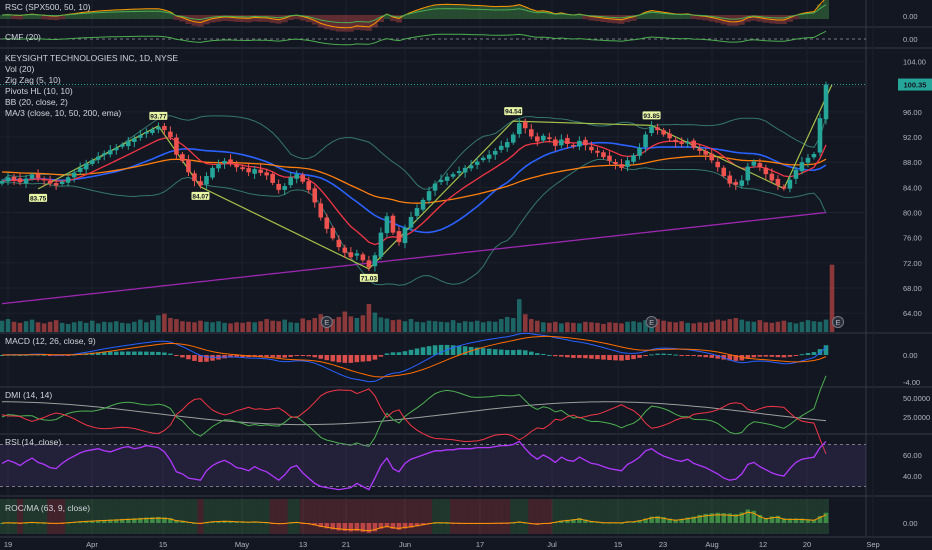 The height and width of the screenshot is (550, 932). What do you see at coordinates (369, 278) in the screenshot?
I see `pivot-label: 71.03` at bounding box center [369, 278].